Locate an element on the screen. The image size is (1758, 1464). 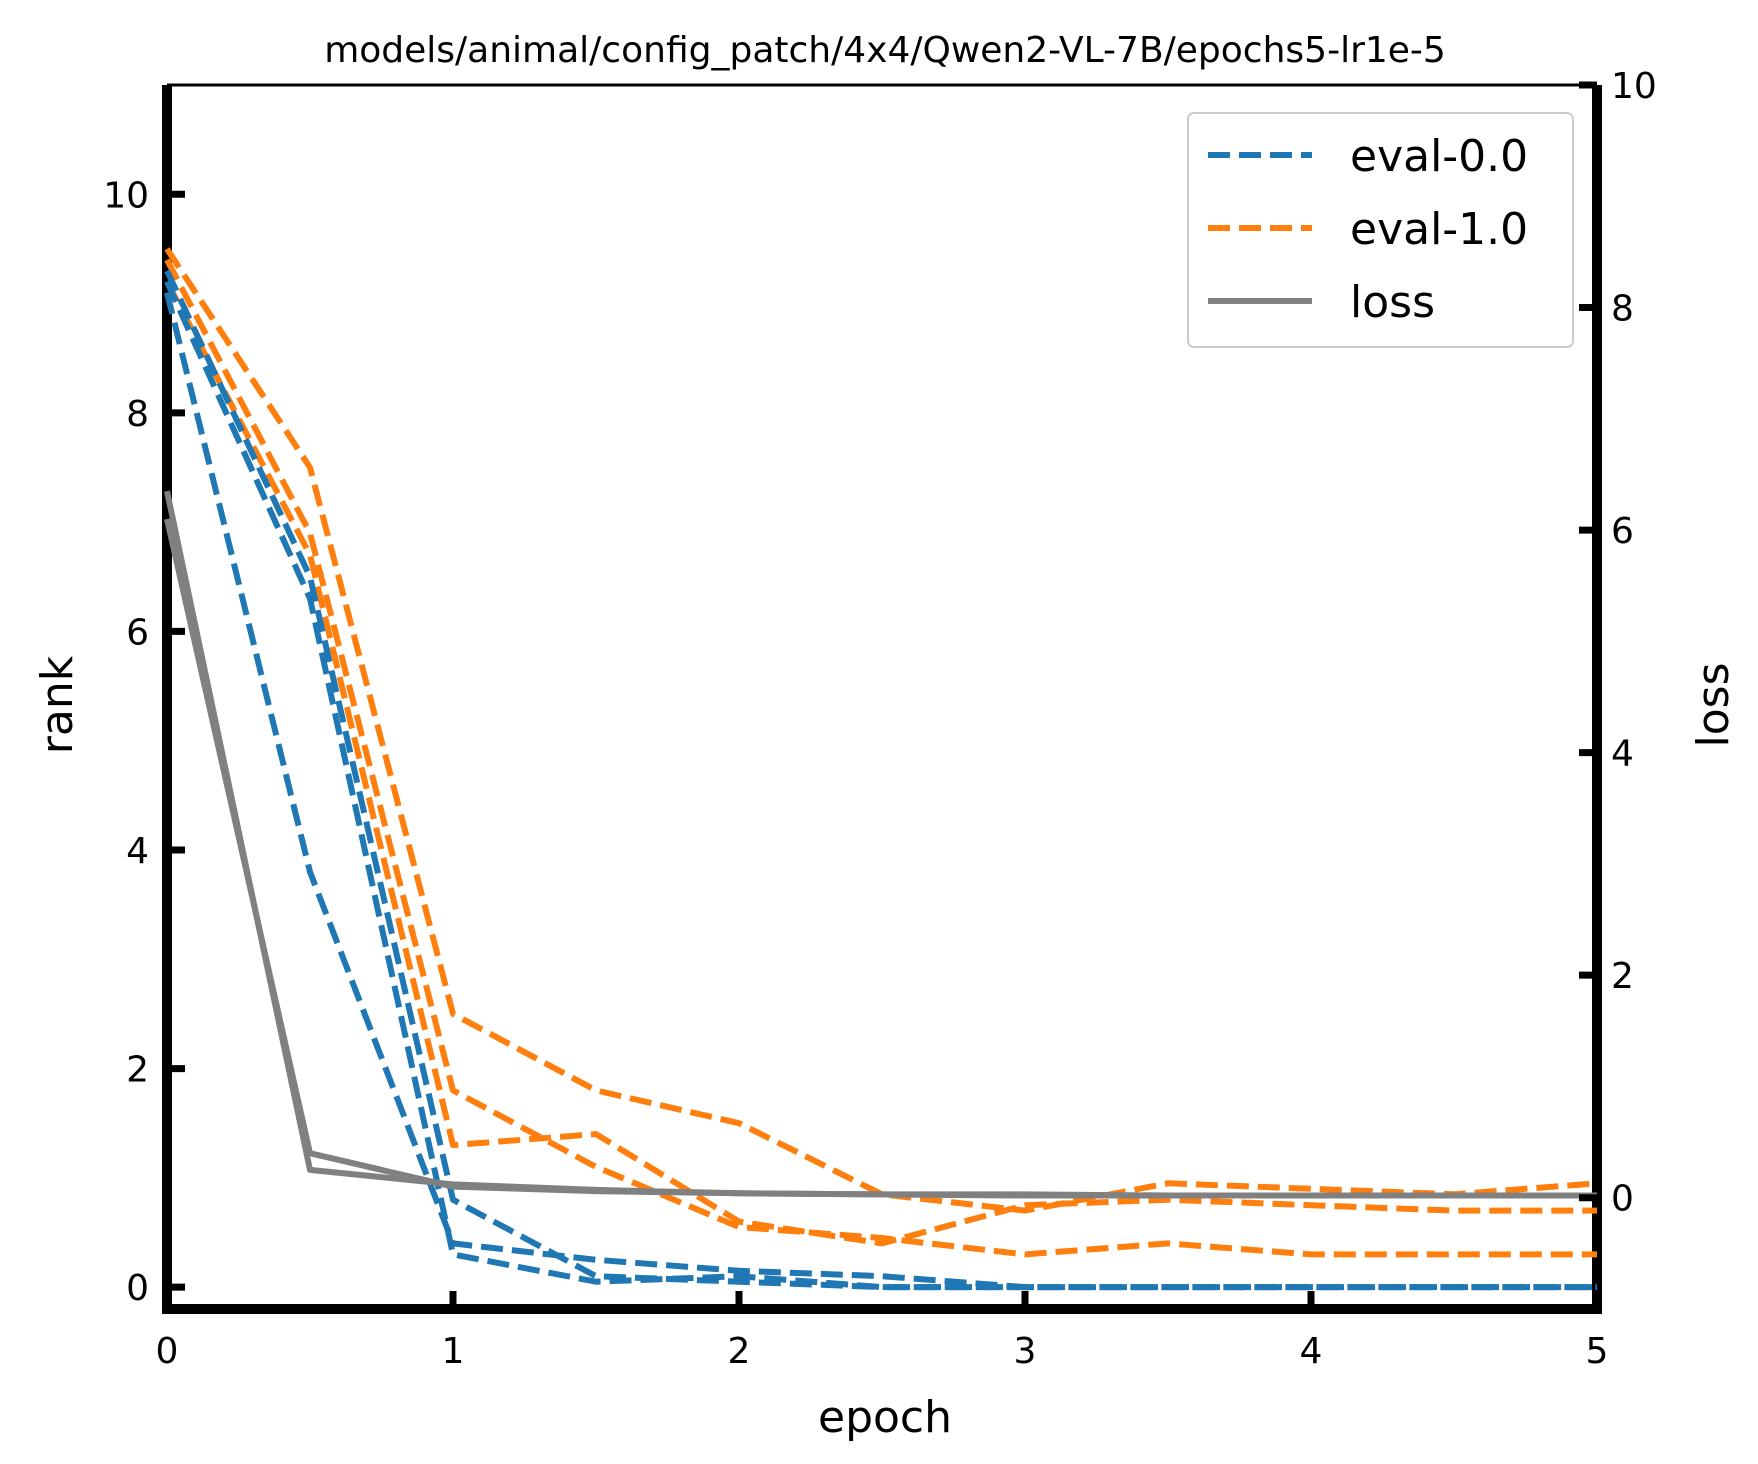
x-tick-label: 4 is located at coordinates (1311, 1351).